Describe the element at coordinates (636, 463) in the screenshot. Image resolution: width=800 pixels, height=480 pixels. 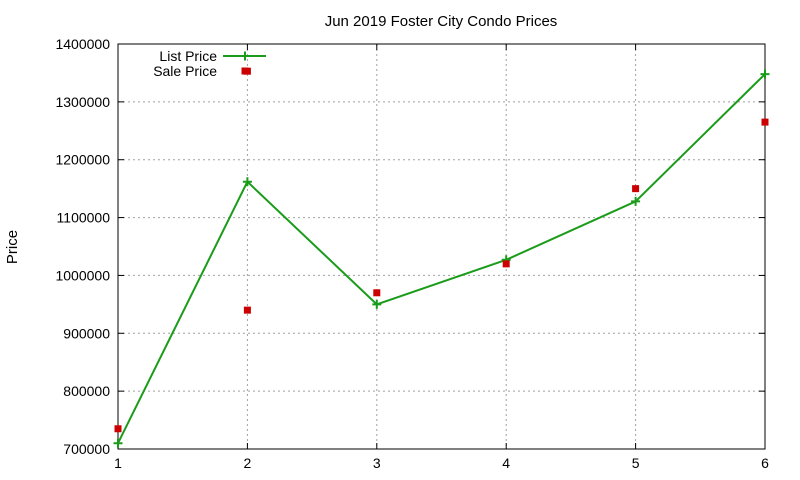
I see `x-tick-label: 5` at that location.